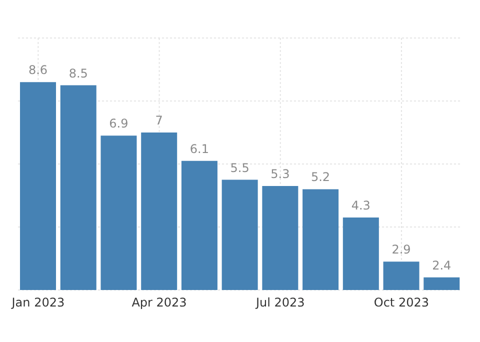  I want to click on data-label: 7, so click(159, 121).